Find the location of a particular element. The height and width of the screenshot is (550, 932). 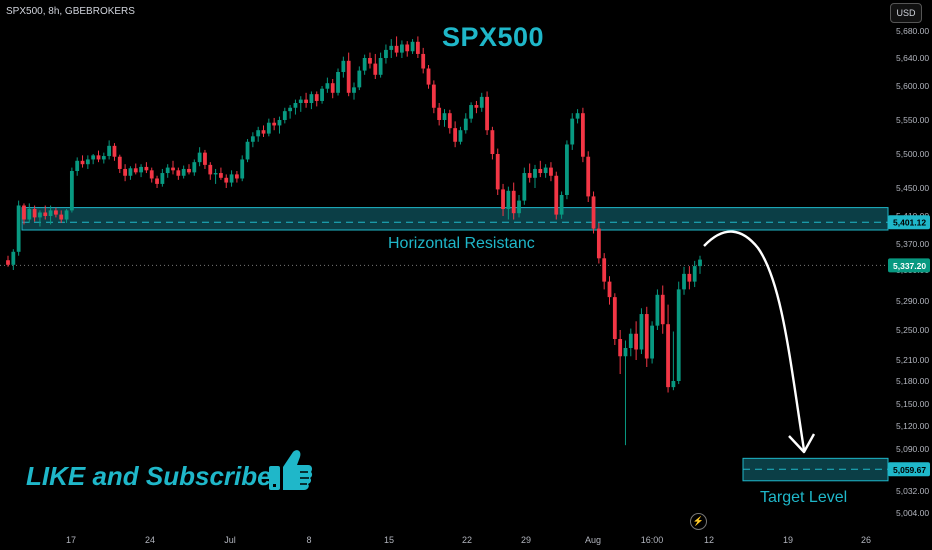

symbol-label: SPX500, 8h, GBEBROKERS is located at coordinates (70, 11).